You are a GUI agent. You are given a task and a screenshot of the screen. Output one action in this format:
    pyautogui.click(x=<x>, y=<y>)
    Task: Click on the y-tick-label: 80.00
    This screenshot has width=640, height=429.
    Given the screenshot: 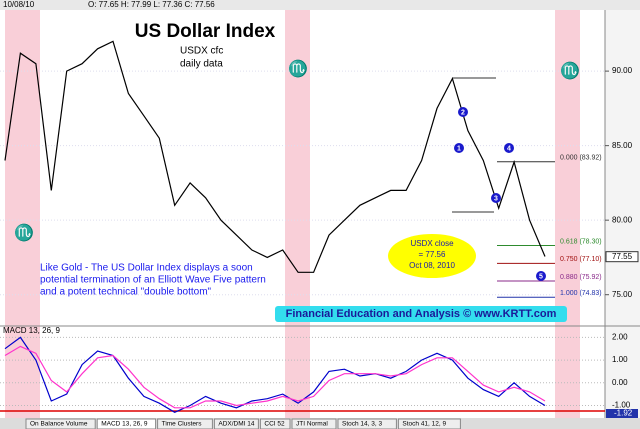 What is the action you would take?
    pyautogui.click(x=622, y=219)
    